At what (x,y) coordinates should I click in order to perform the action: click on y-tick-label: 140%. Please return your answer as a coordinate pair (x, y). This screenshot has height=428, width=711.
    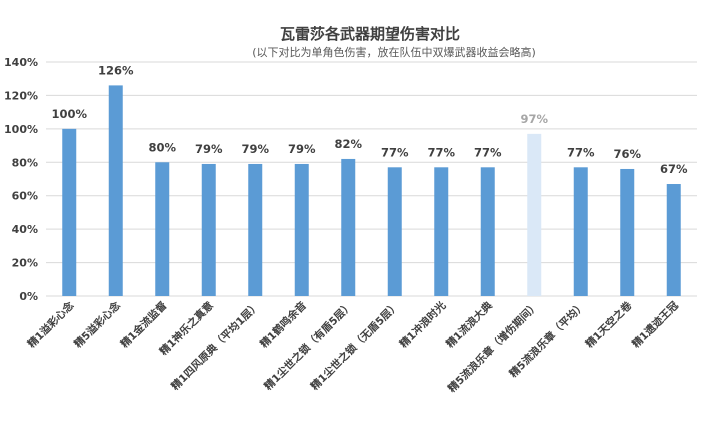
    Looking at the image, I should click on (21, 62).